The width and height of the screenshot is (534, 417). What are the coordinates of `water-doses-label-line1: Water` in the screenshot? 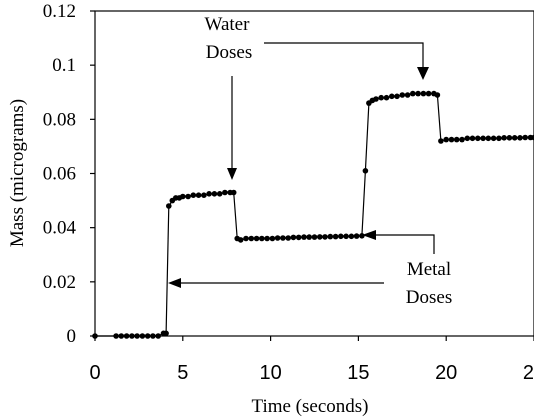 It's located at (228, 24).